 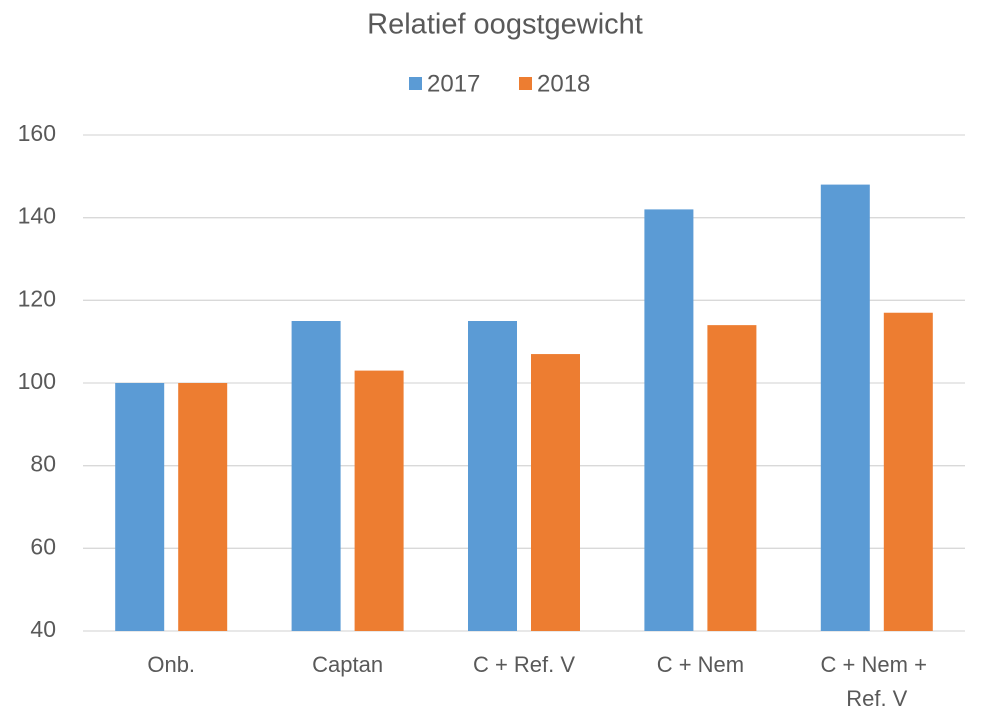 What do you see at coordinates (563, 83) in the screenshot?
I see `legend-label: 2018` at bounding box center [563, 83].